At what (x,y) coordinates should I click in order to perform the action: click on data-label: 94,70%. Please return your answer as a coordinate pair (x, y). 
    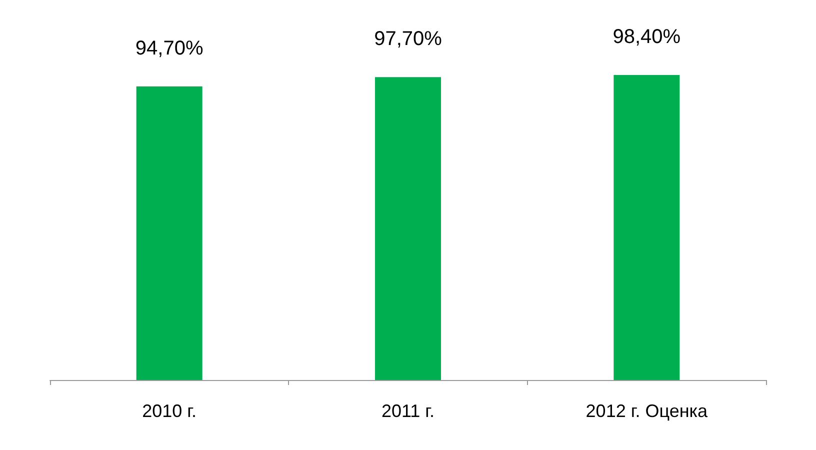
    Looking at the image, I should click on (169, 48).